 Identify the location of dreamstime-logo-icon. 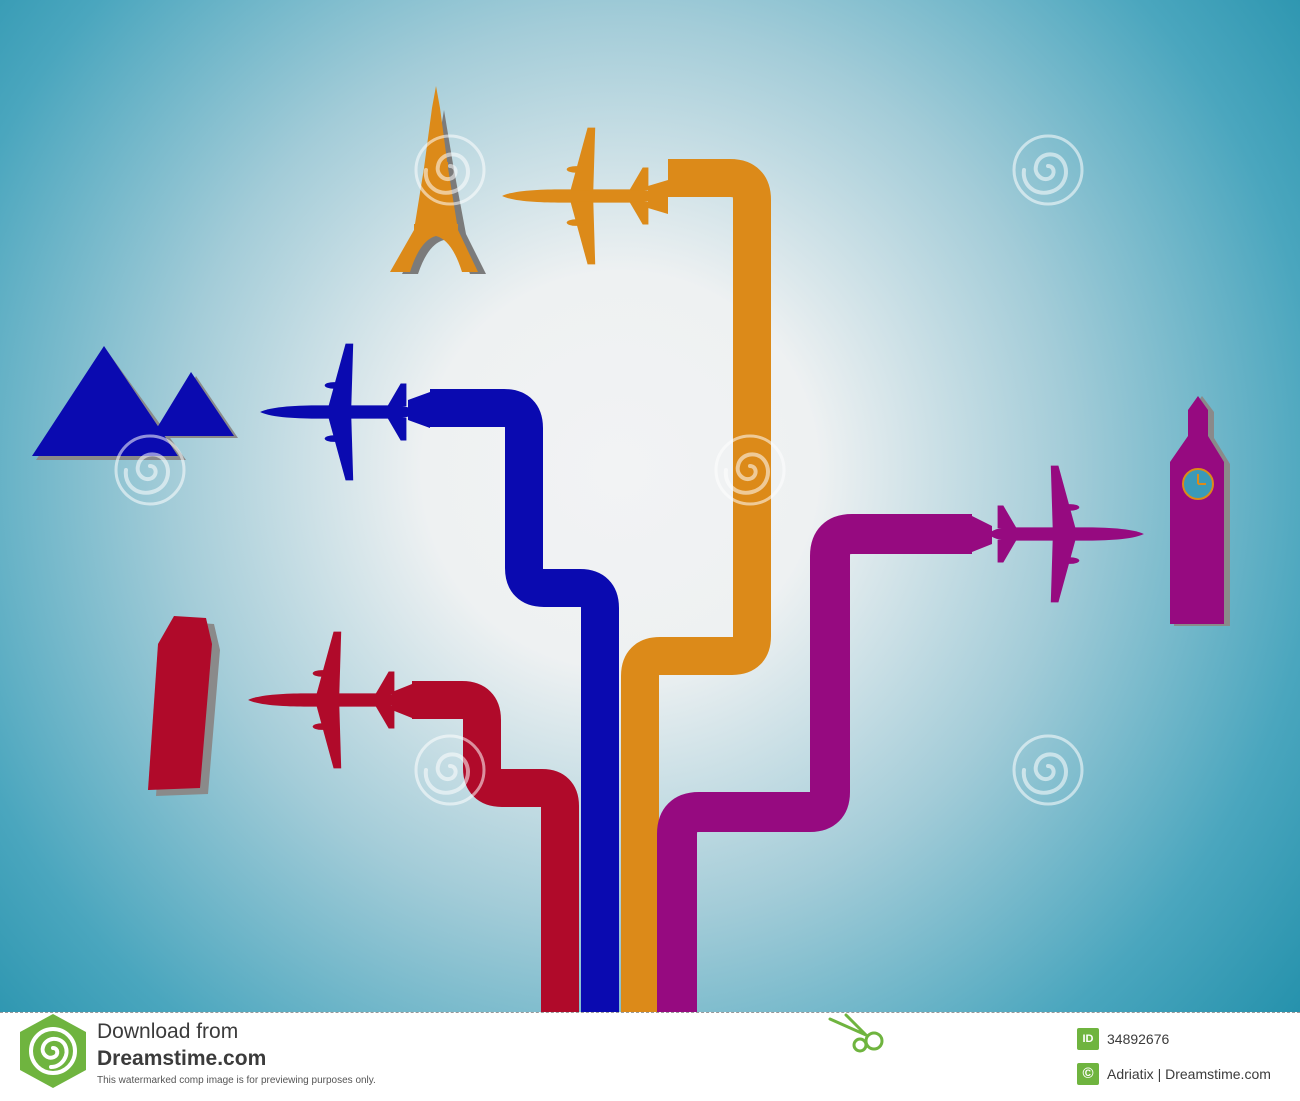
(53, 1051).